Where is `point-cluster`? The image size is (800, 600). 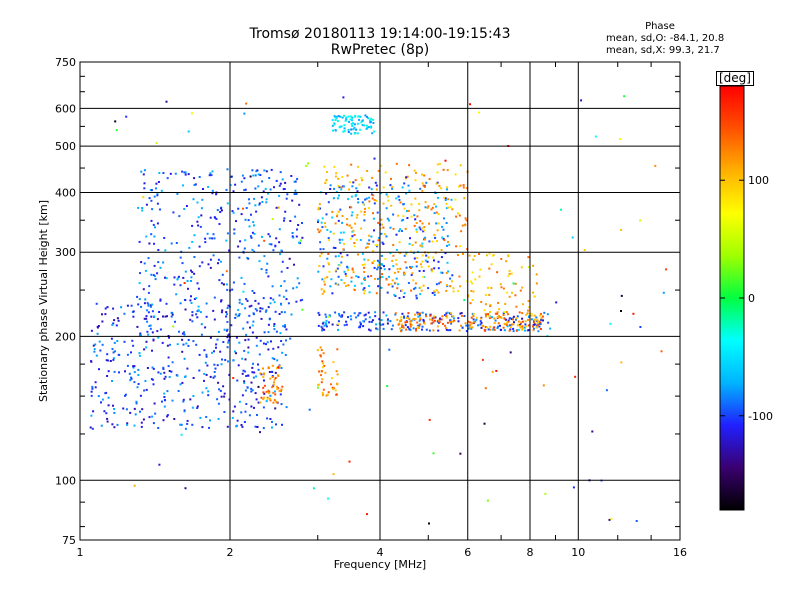 point-cluster is located at coordinates (271, 384).